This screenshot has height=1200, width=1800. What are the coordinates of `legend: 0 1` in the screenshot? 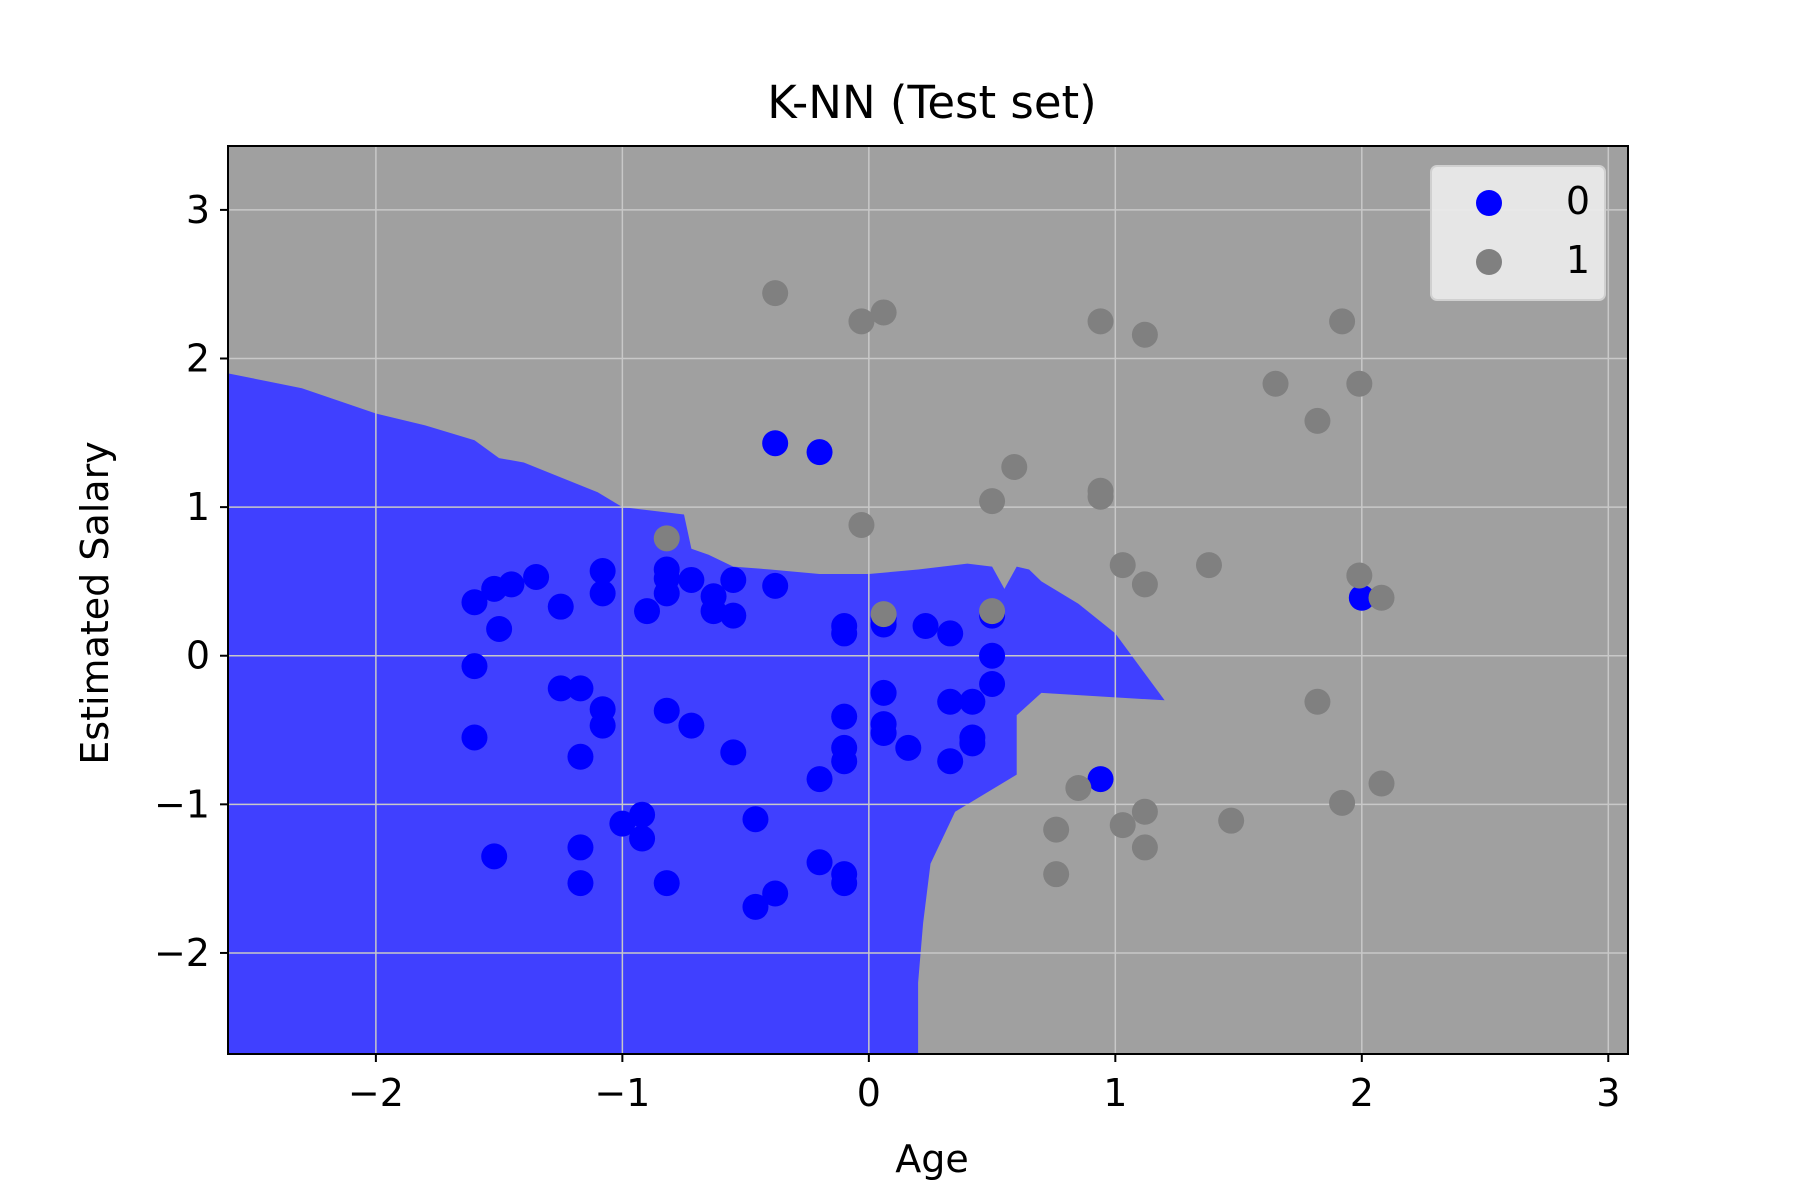 It's located at (1518, 233).